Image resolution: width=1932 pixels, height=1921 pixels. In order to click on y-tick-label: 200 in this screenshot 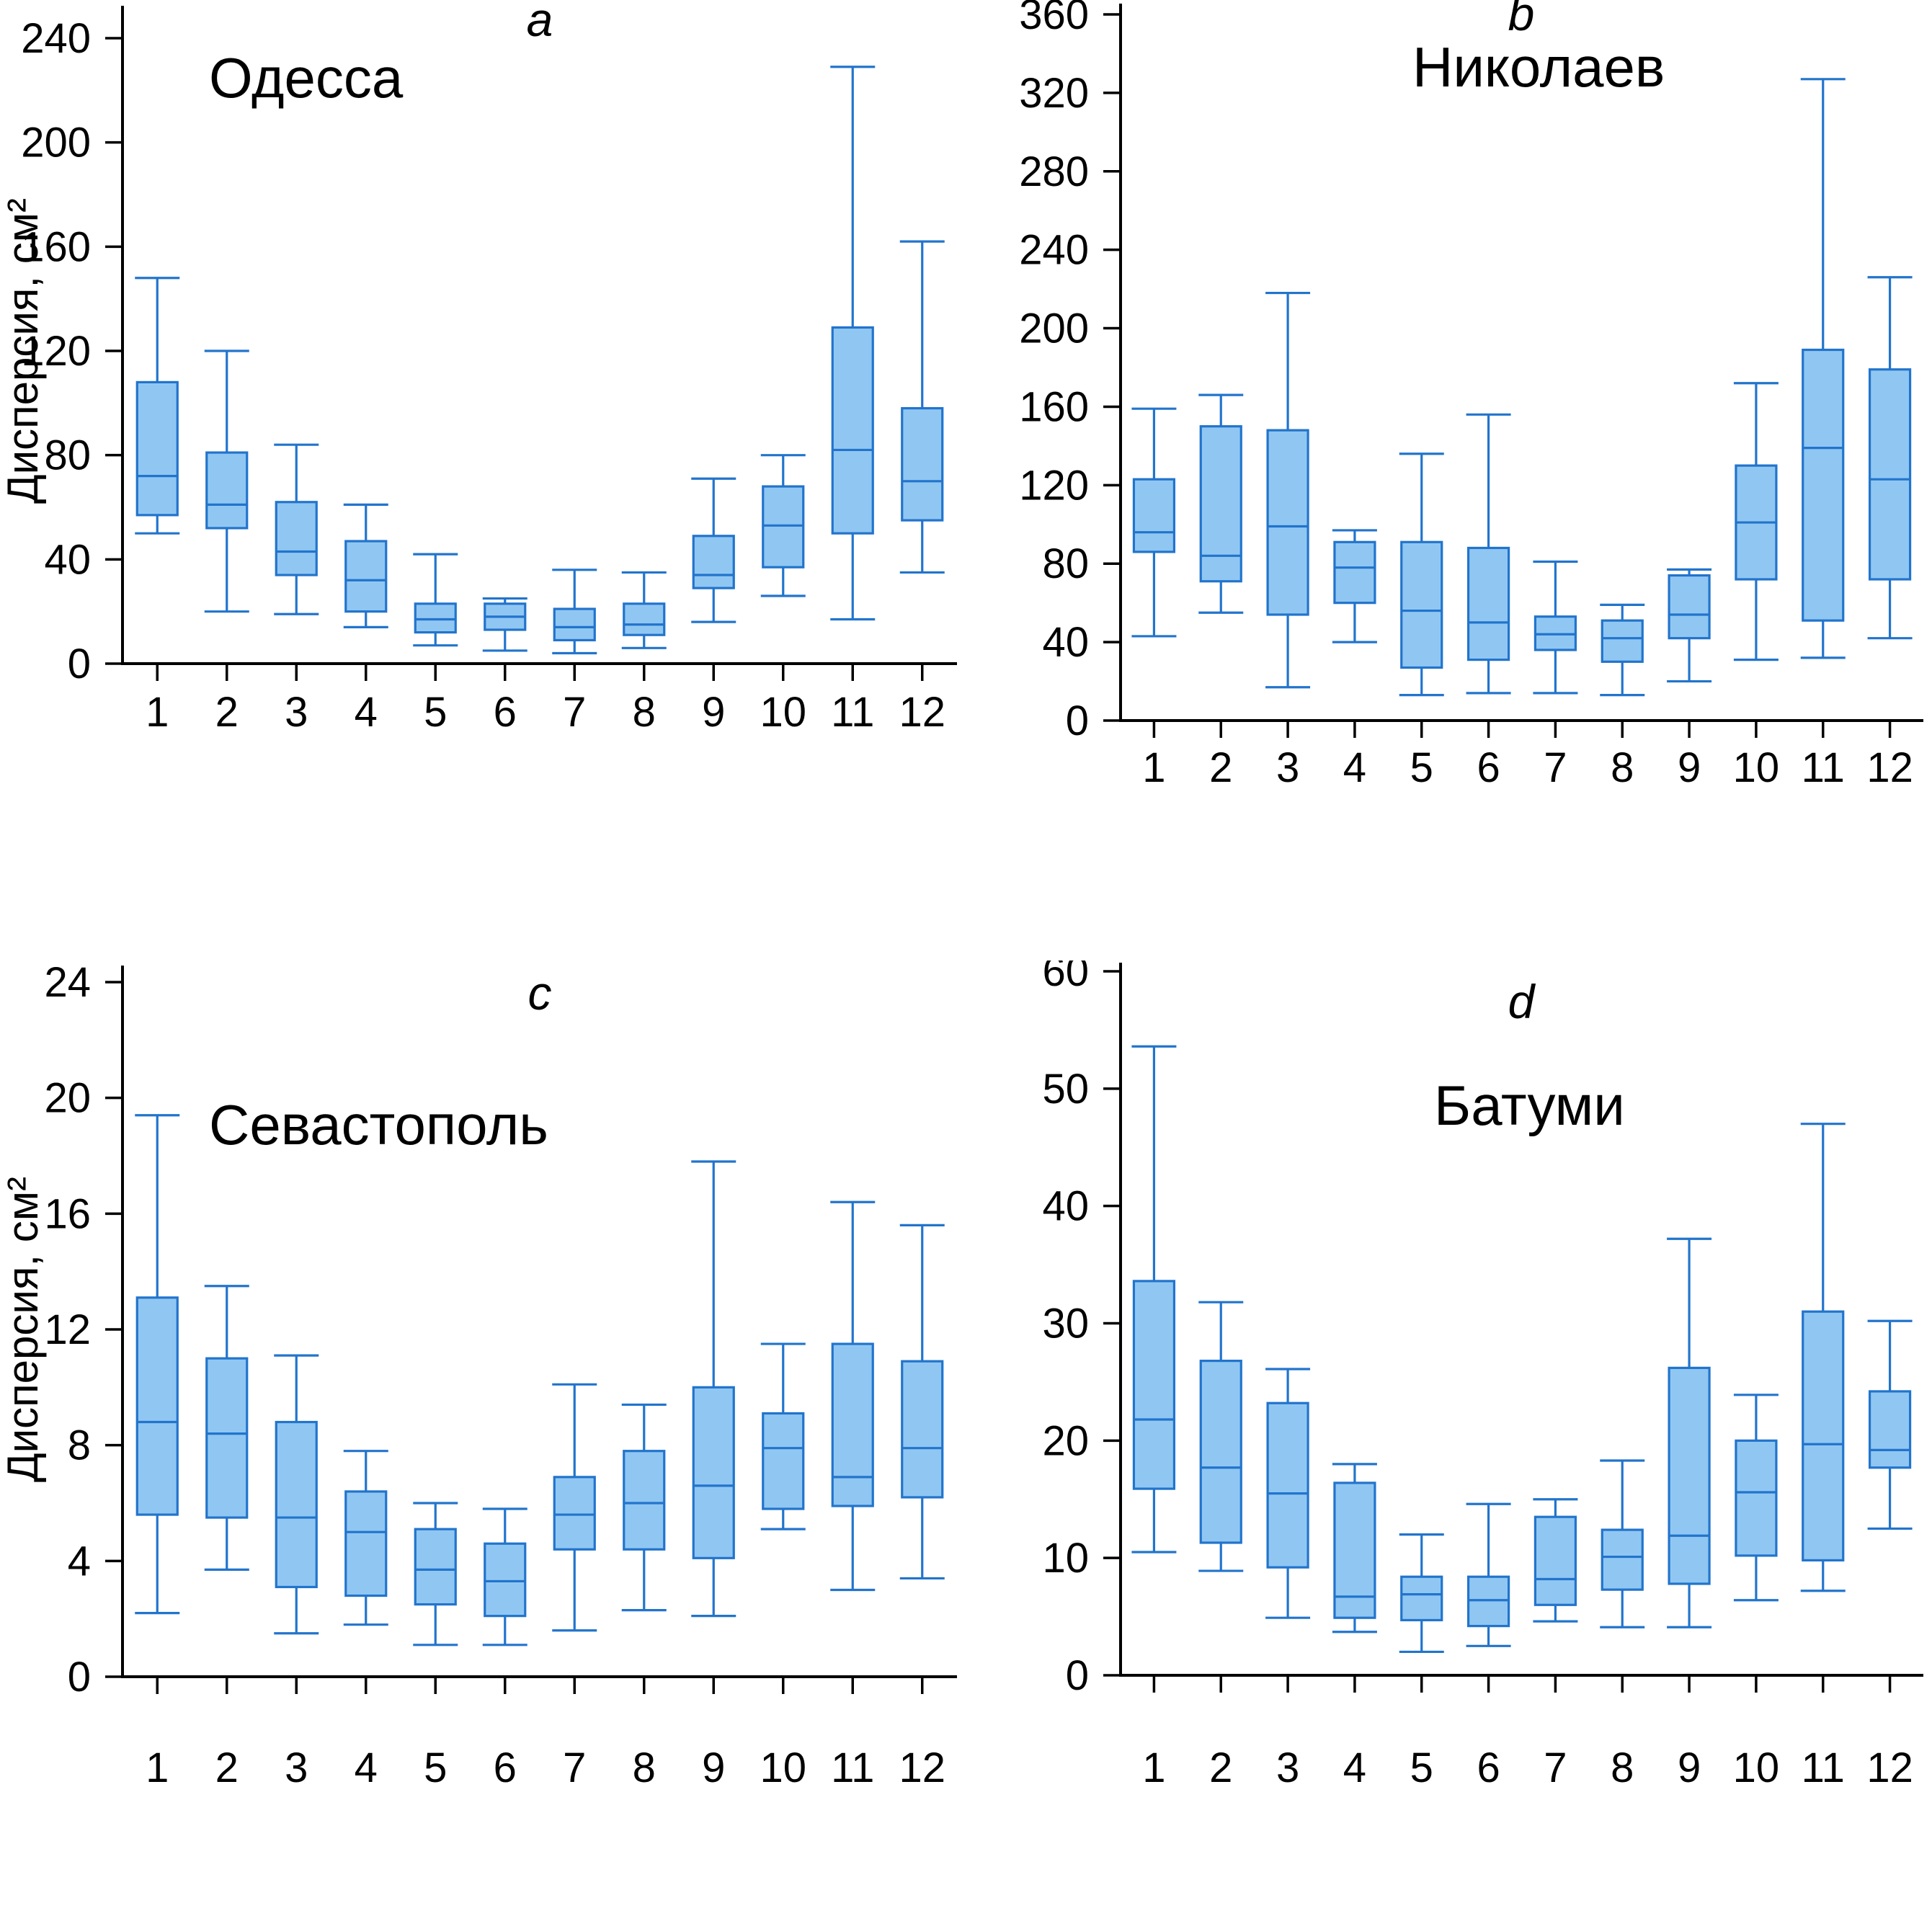, I will do `click(56, 143)`.